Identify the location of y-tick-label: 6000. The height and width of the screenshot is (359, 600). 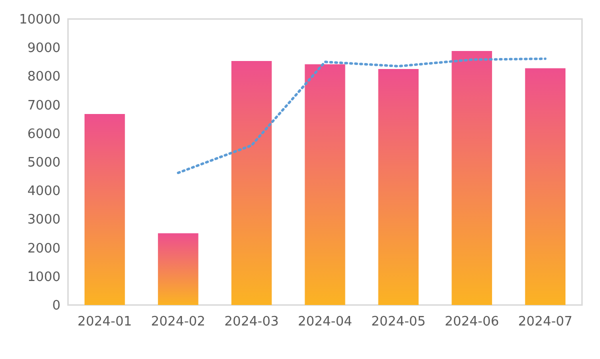
(43, 134).